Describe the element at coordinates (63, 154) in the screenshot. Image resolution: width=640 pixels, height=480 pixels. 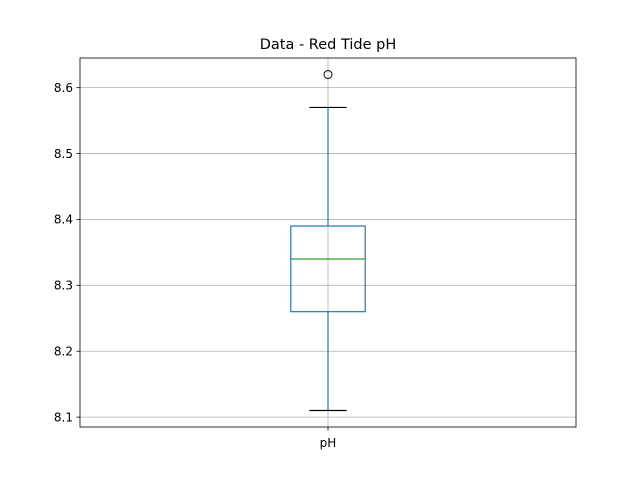
I see `y-tick-label: 8.5` at that location.